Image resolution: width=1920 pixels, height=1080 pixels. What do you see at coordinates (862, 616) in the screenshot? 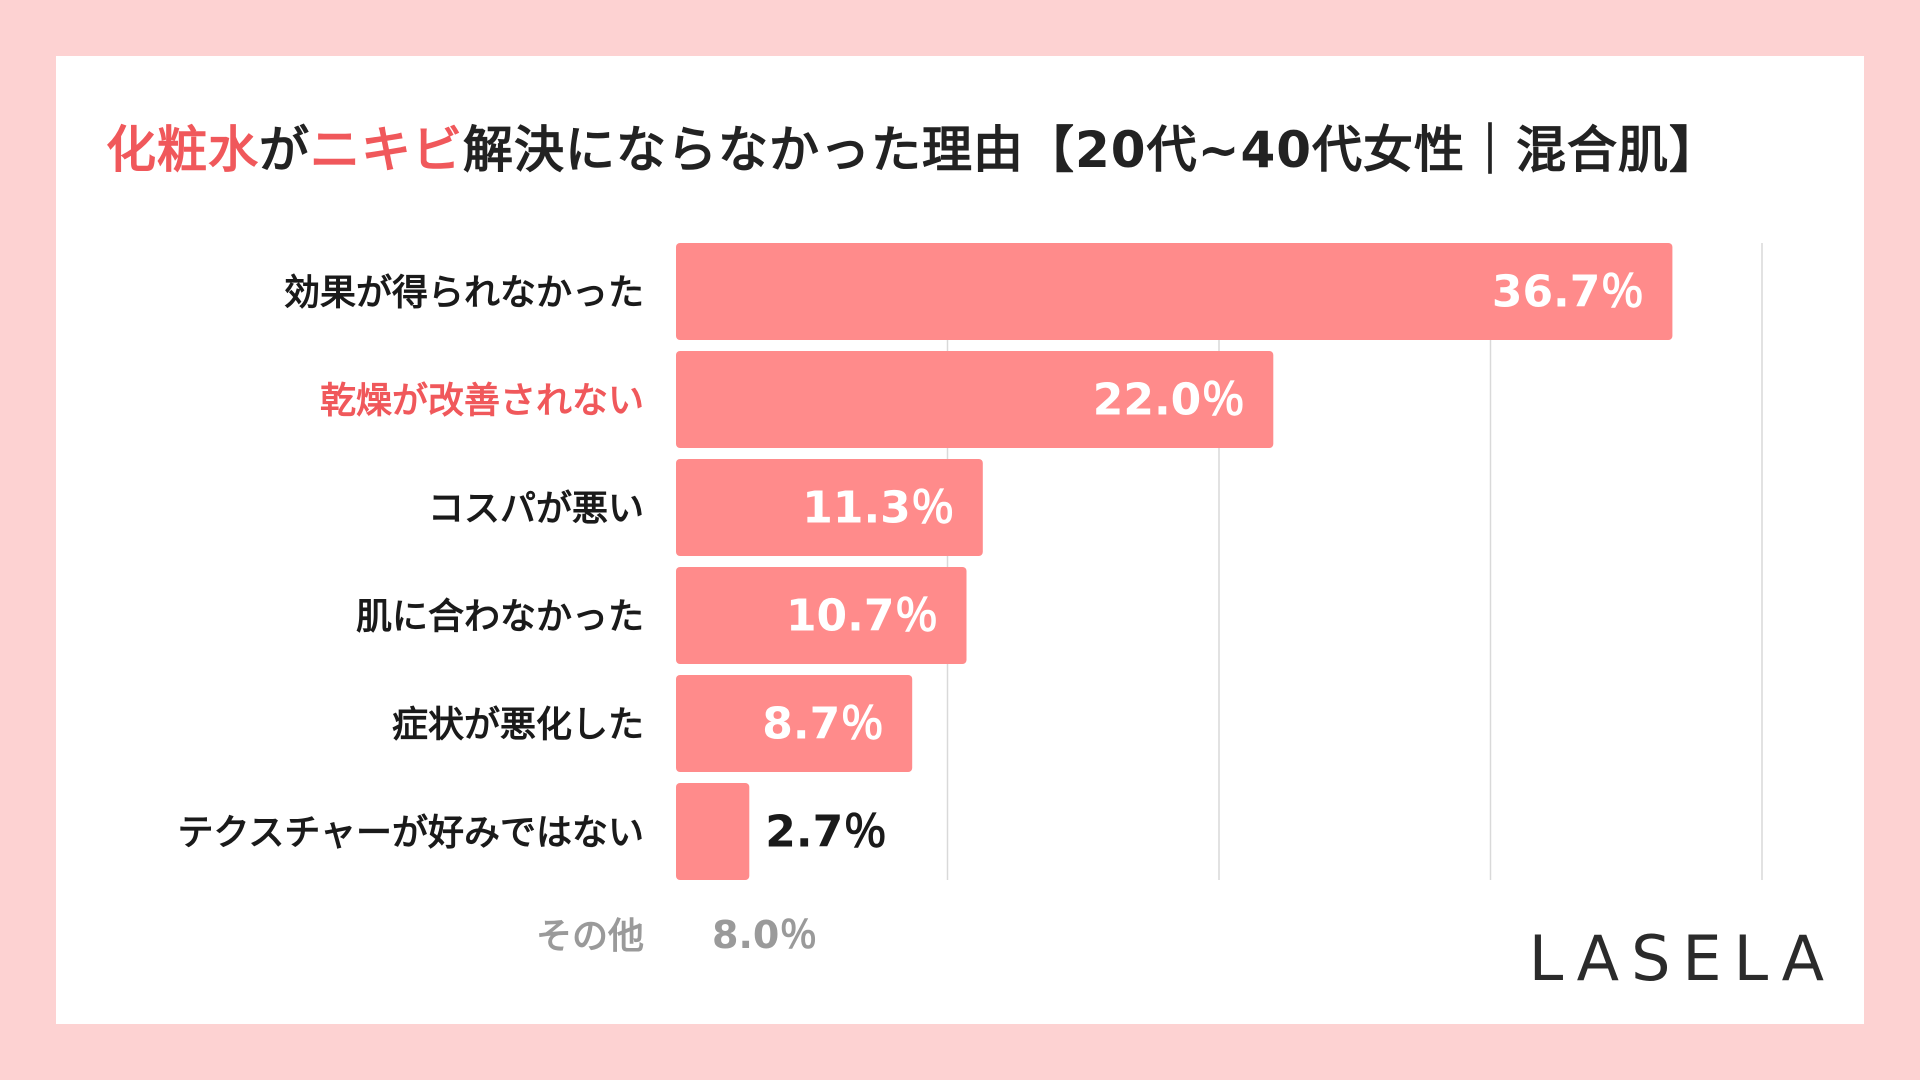
I see `value-label: 10.7％` at bounding box center [862, 616].